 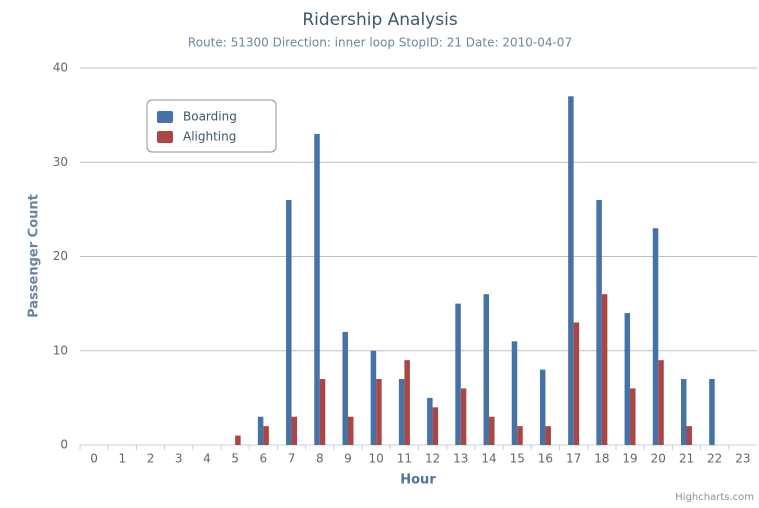 I want to click on chart-title: Ridership Analysis, so click(x=380, y=20).